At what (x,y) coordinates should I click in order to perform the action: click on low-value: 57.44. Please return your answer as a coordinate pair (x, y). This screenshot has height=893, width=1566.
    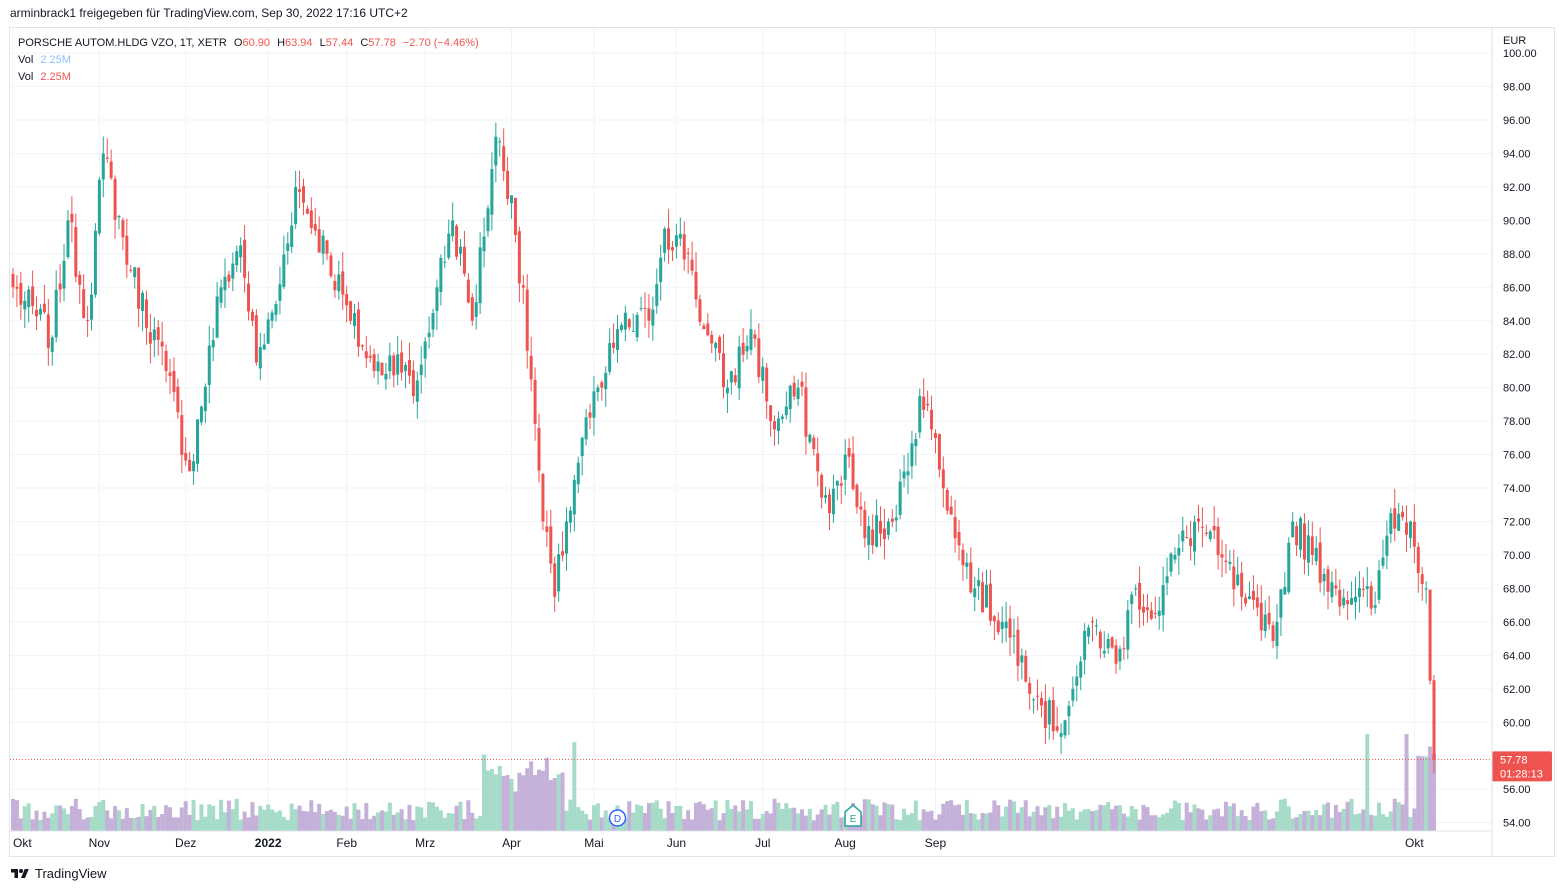
    Looking at the image, I should click on (339, 43).